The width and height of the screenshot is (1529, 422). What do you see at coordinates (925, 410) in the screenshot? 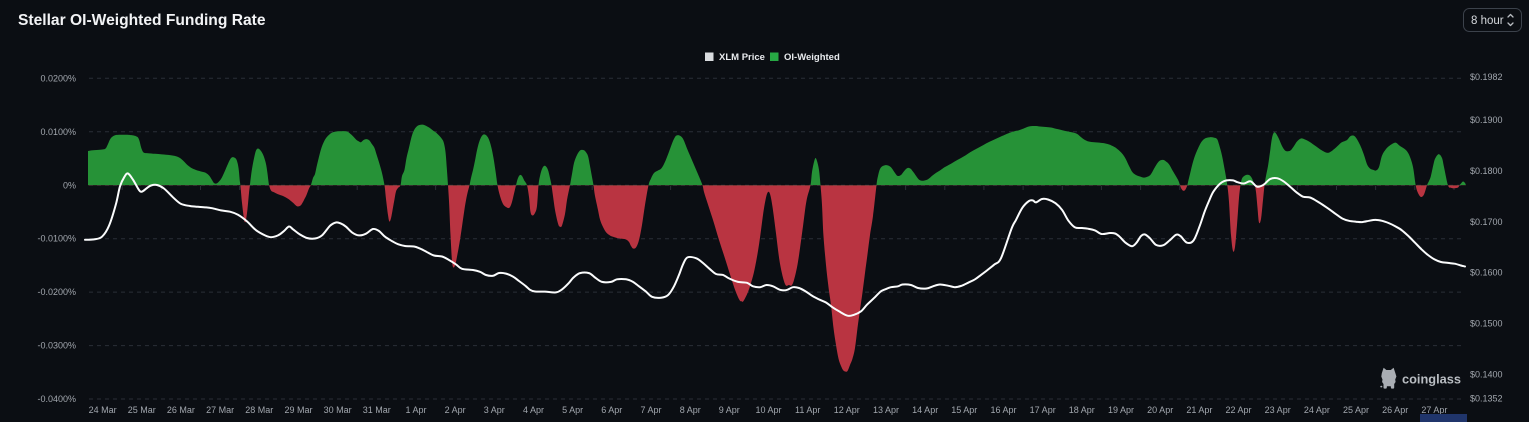
I see `svg-text: 14 Apr` at bounding box center [925, 410].